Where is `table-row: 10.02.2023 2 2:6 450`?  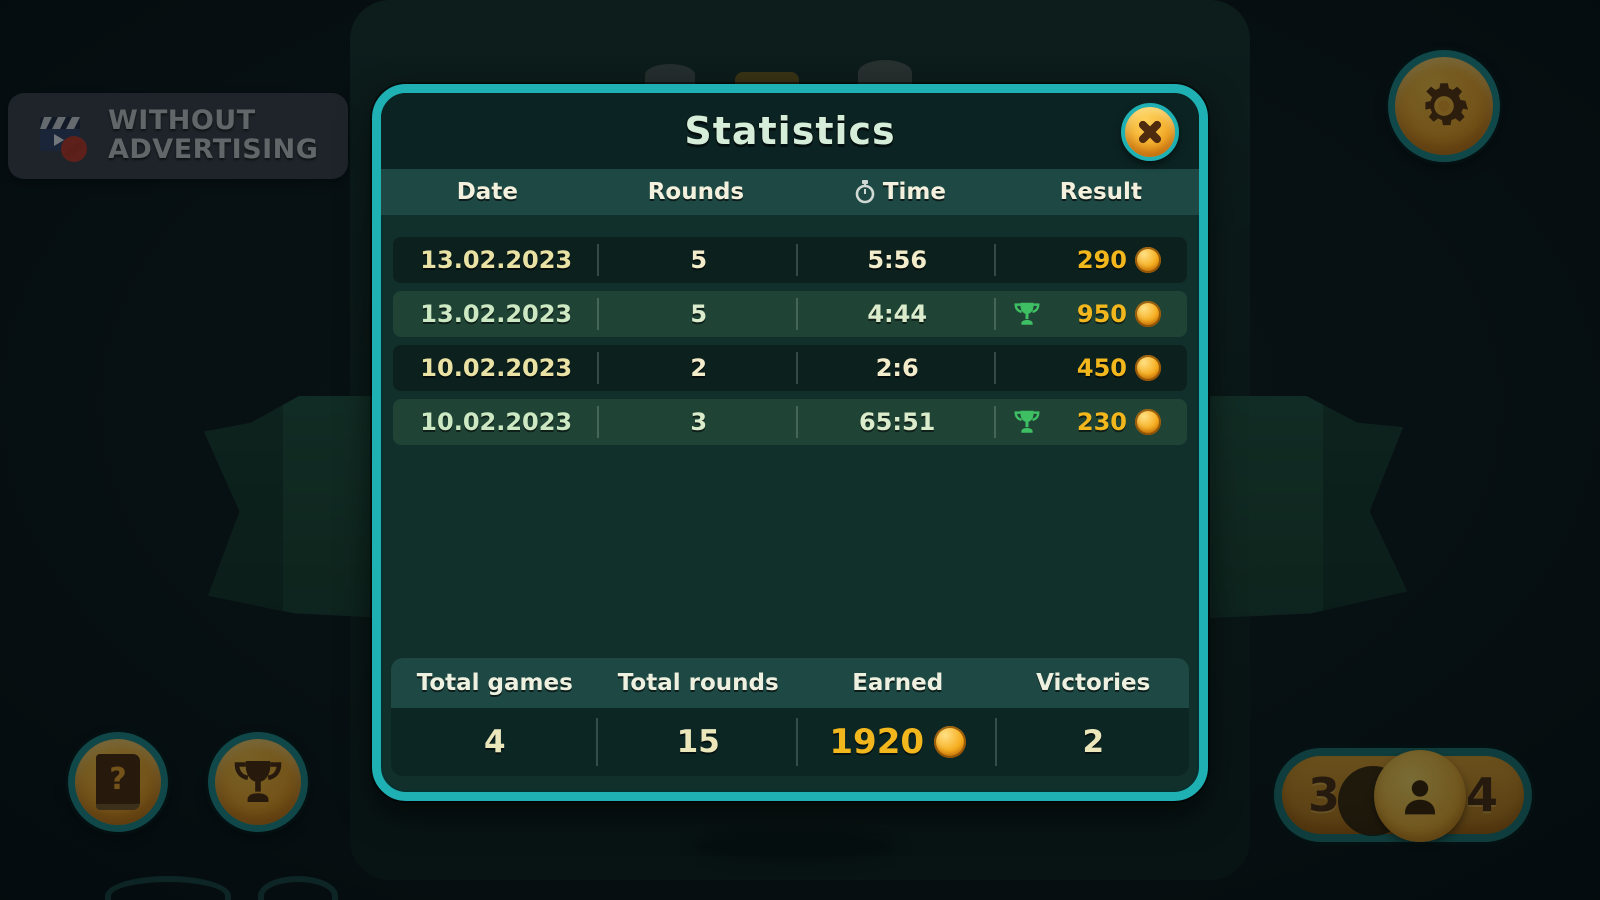 table-row: 10.02.2023 2 2:6 450 is located at coordinates (790, 368).